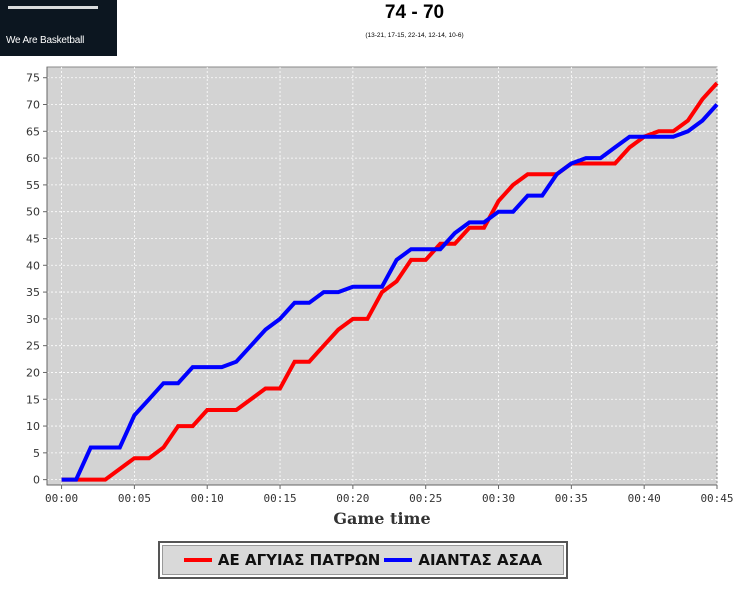  Describe the element at coordinates (61, 498) in the screenshot. I see `x-tick-label: 00:00` at that location.